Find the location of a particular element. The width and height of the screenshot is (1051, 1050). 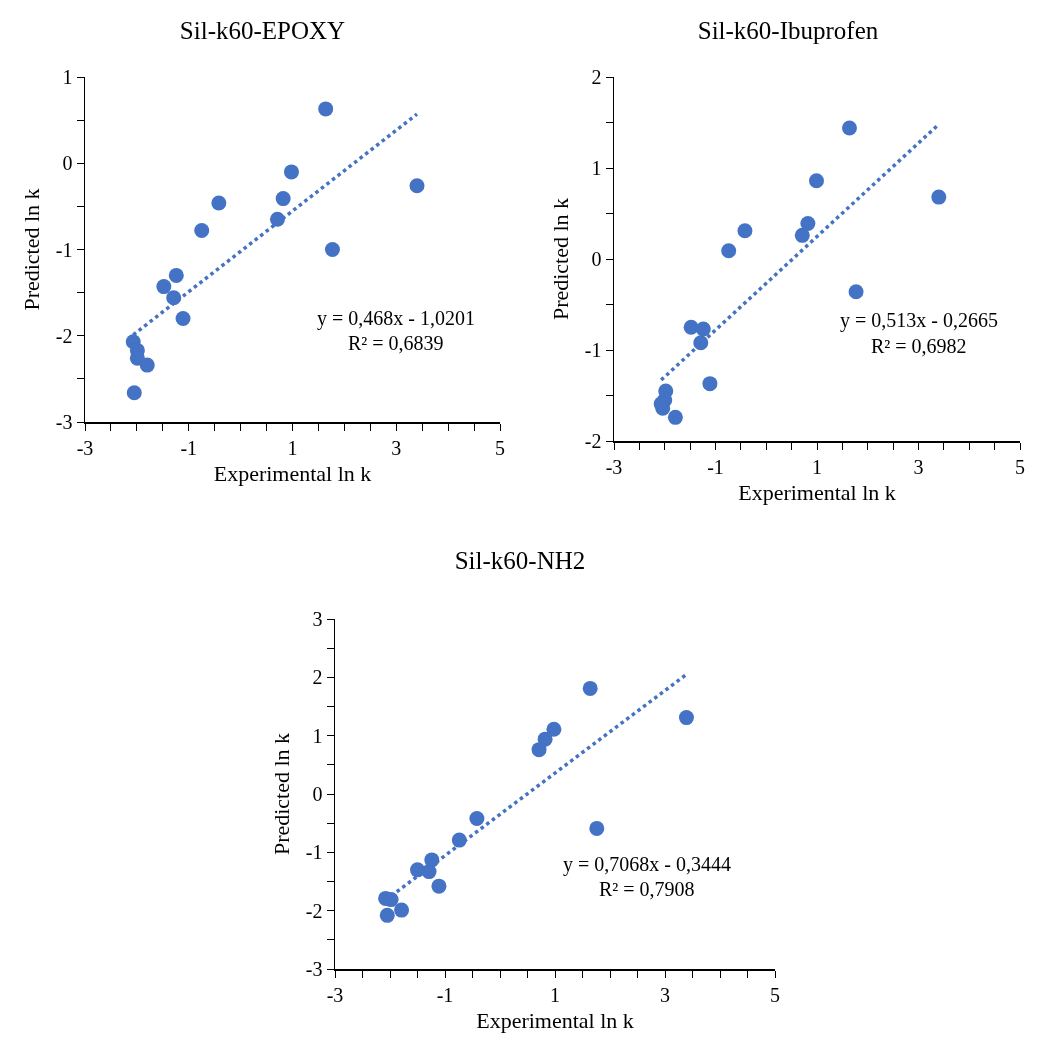

chart-title: Sil-k60-Ibuprofen is located at coordinates (788, 30).